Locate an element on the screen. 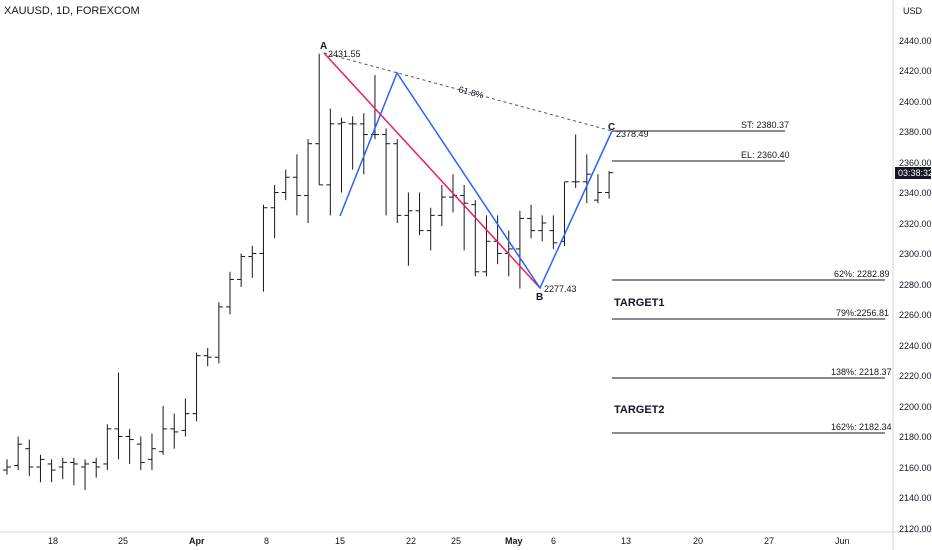 This screenshot has width=932, height=550. time-tick: 13 is located at coordinates (626, 541).